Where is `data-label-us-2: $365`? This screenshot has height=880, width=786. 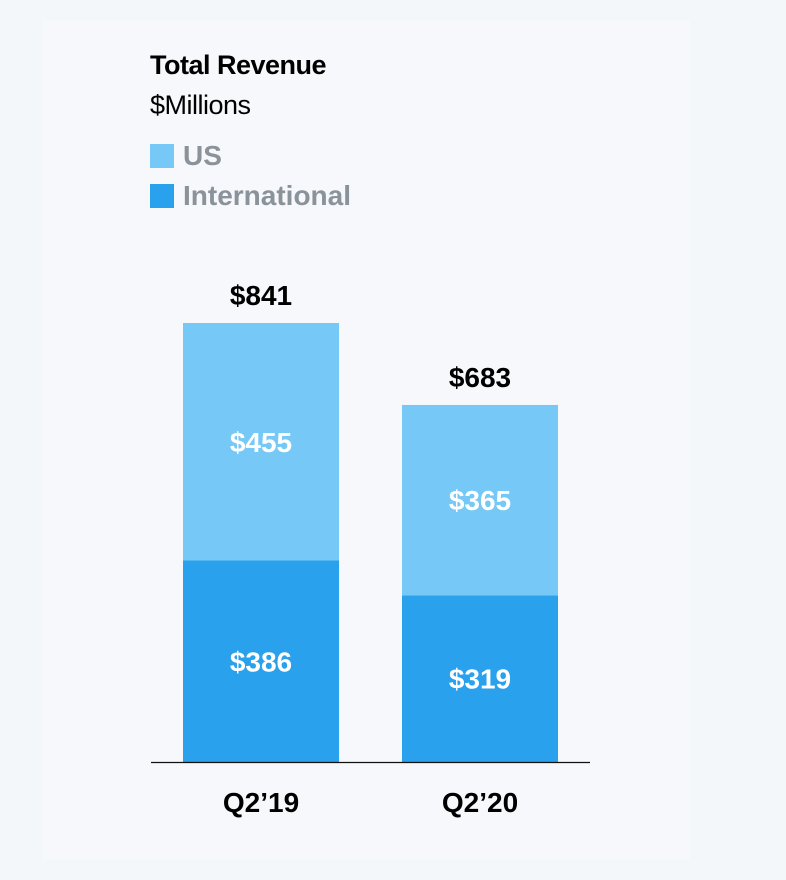 data-label-us-2: $365 is located at coordinates (480, 500).